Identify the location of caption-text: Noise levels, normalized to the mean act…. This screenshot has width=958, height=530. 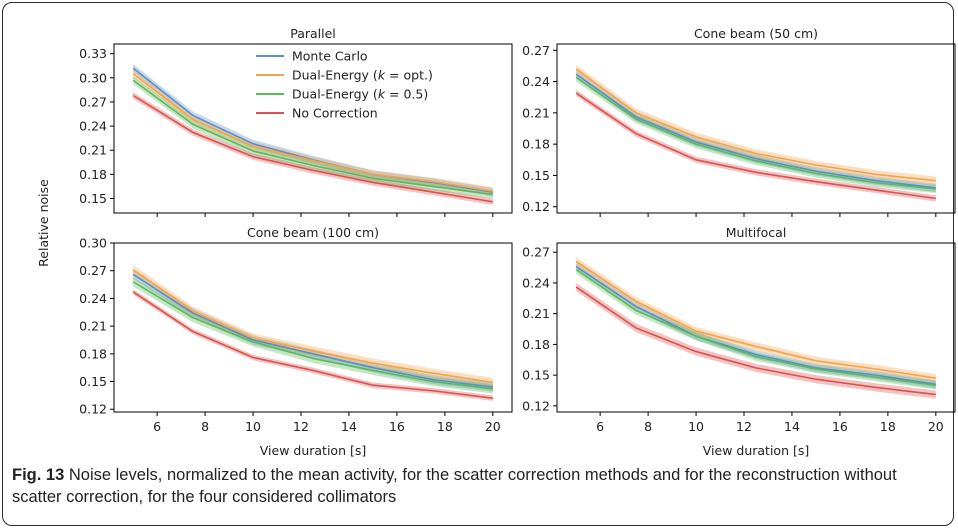
(454, 486).